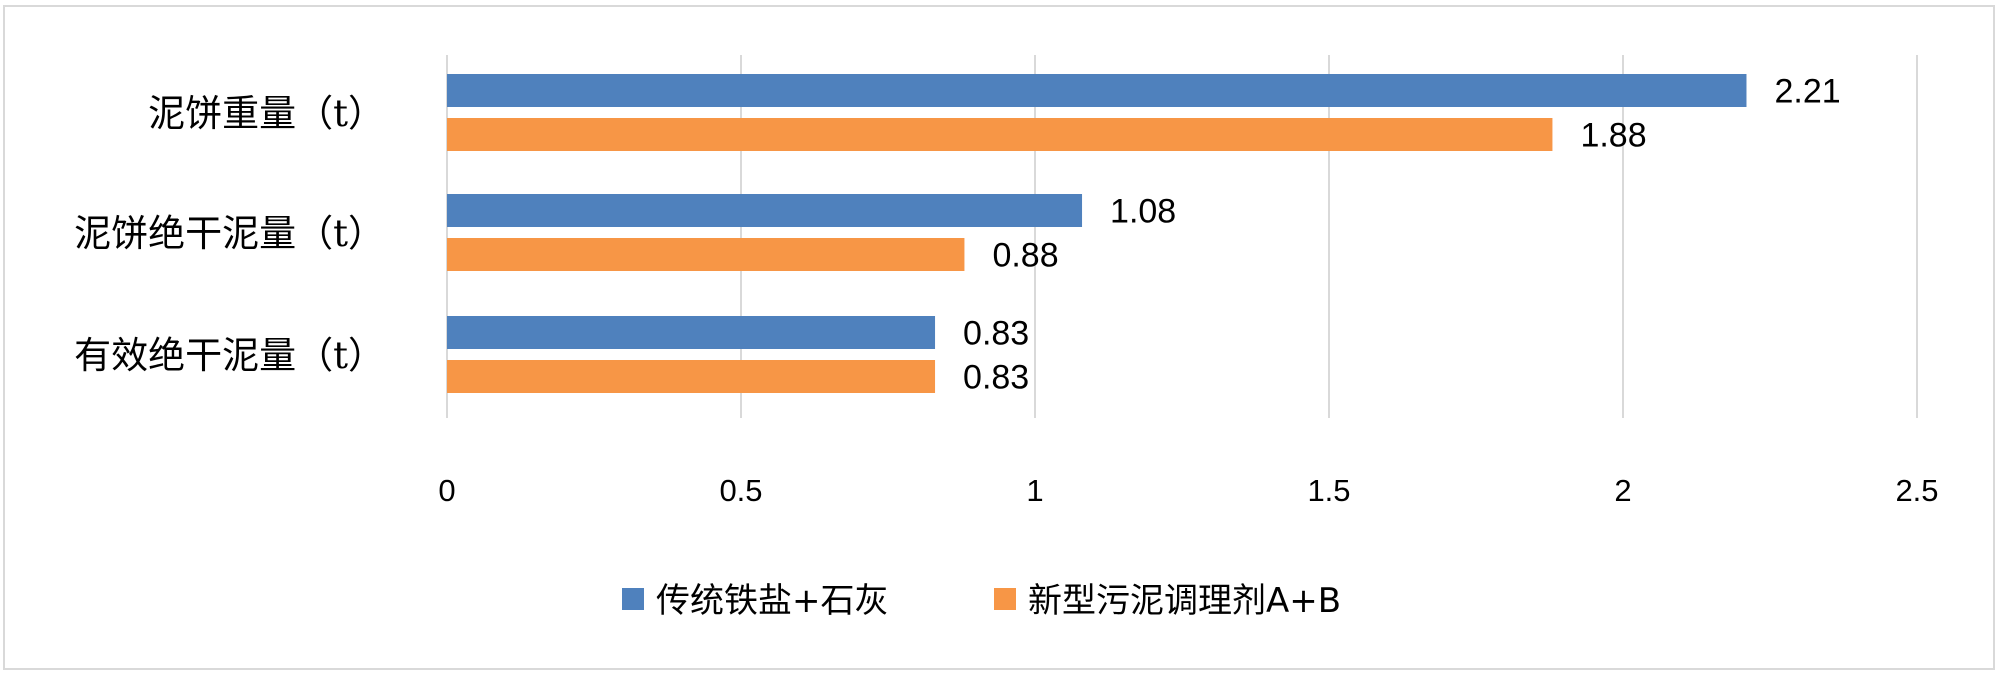  Describe the element at coordinates (1622, 490) in the screenshot. I see `x-tick-label: 2` at that location.